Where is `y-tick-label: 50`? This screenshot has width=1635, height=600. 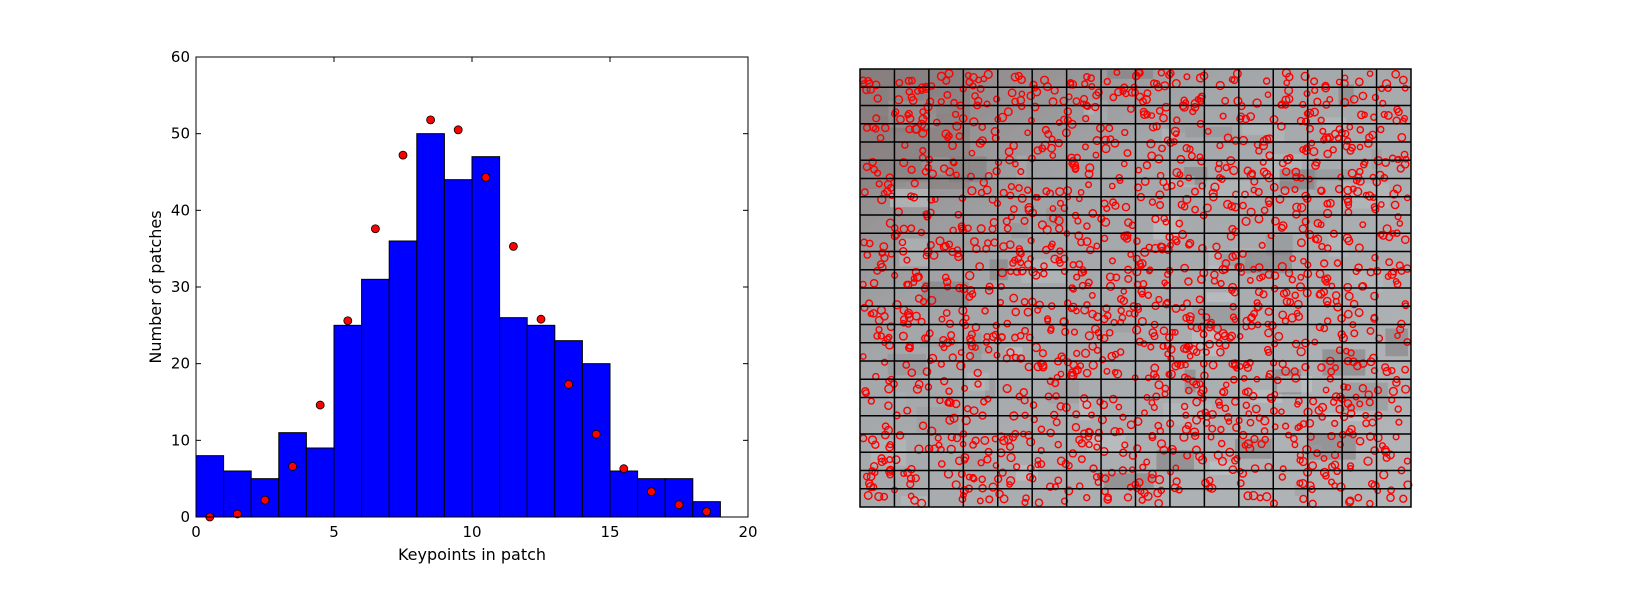
y-tick-label: 50 is located at coordinates (180, 134).